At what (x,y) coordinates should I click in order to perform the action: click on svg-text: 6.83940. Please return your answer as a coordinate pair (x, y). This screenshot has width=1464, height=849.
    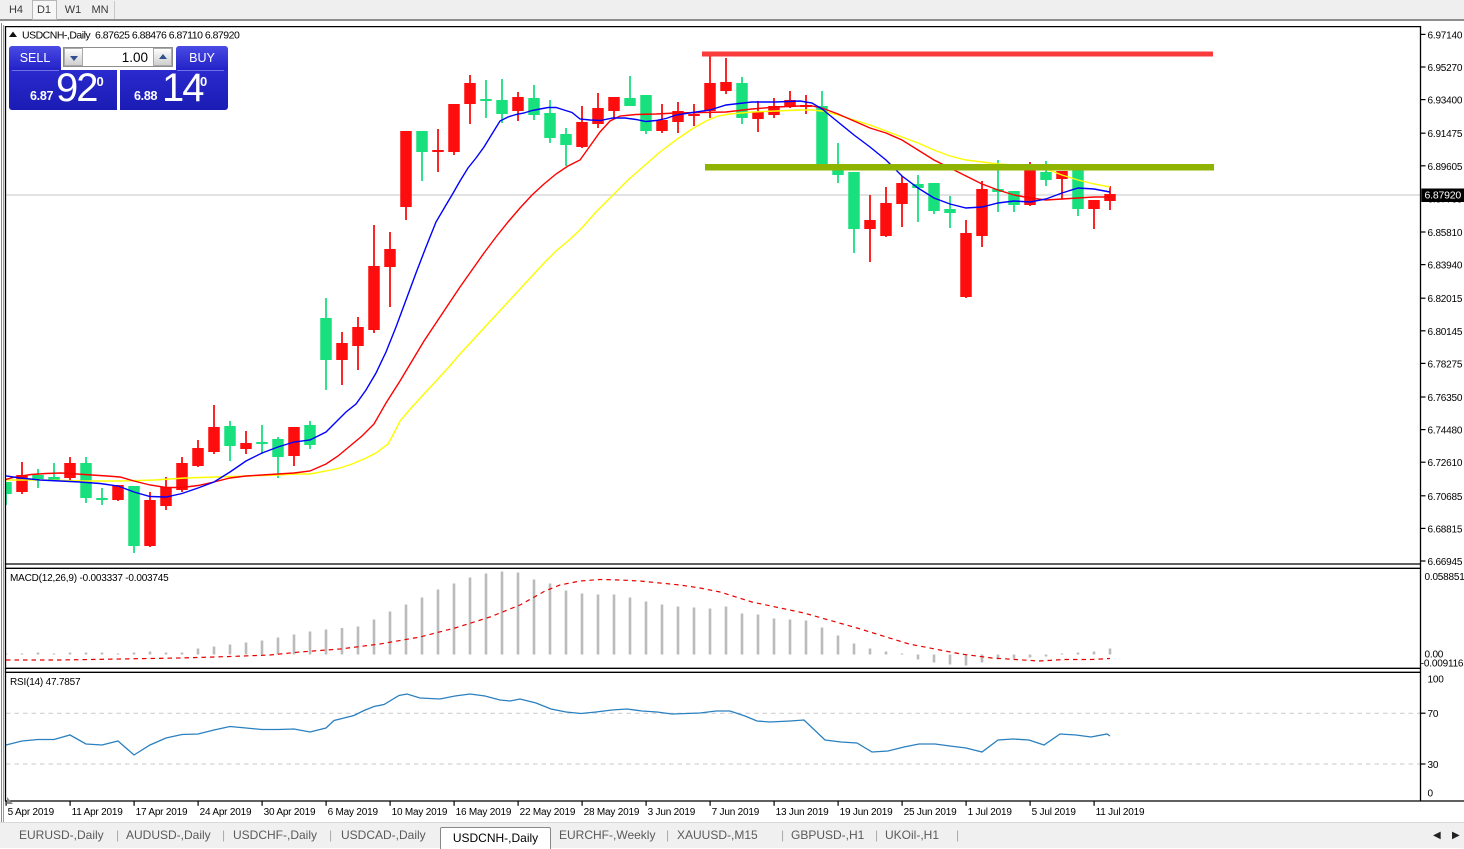
    Looking at the image, I should click on (1445, 266).